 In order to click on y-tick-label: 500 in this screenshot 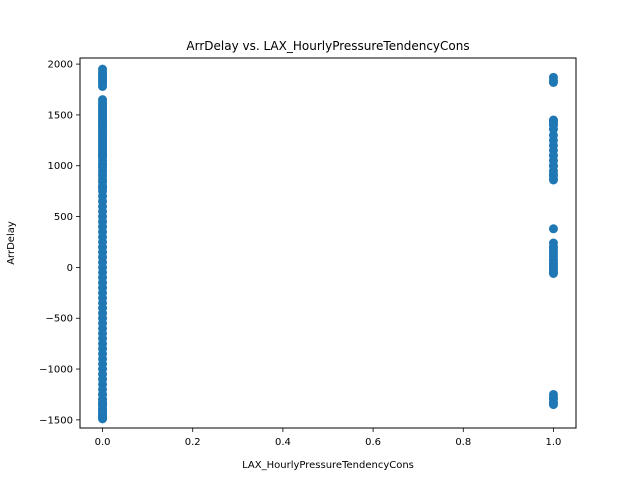, I will do `click(63, 217)`.